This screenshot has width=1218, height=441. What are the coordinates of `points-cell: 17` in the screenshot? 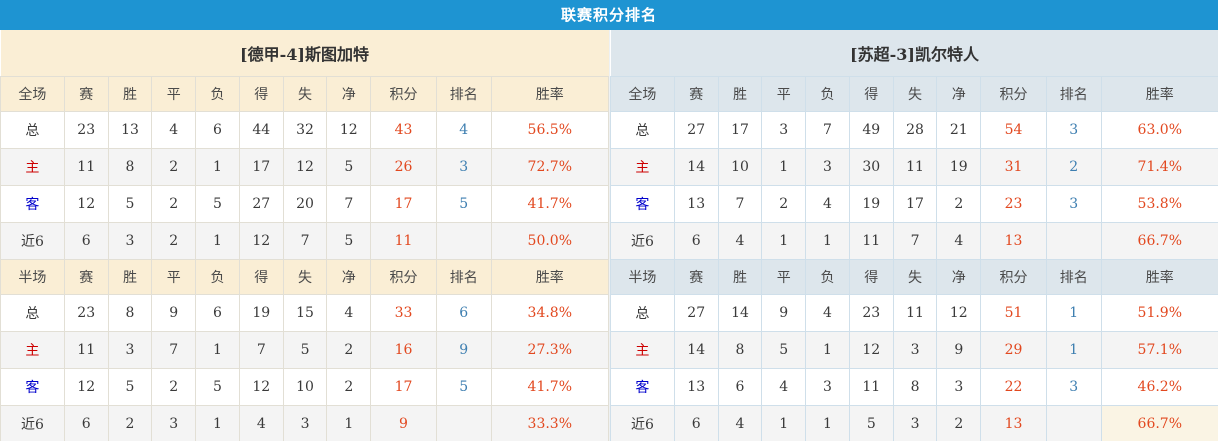 It's located at (403, 387).